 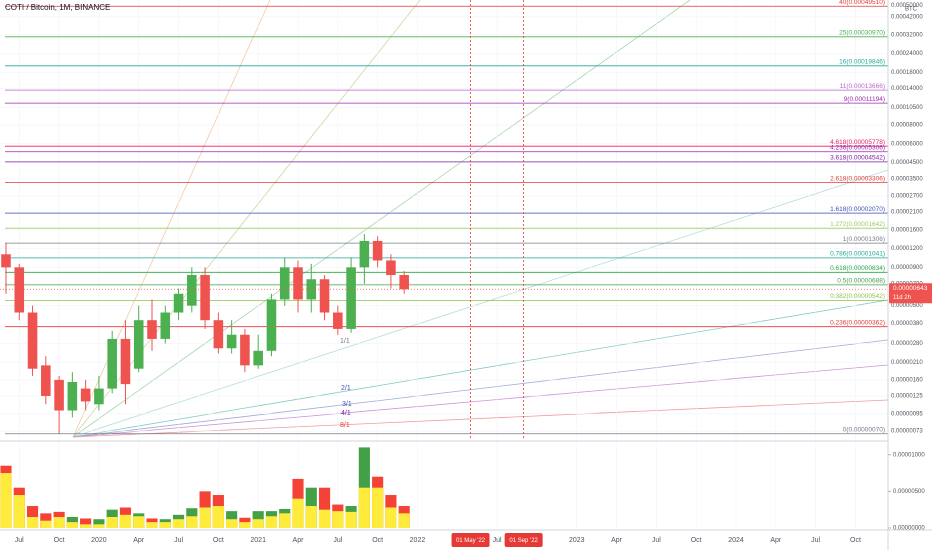 What do you see at coordinates (857, 178) in the screenshot?
I see `fib-label: 2.618(0.00003306)` at bounding box center [857, 178].